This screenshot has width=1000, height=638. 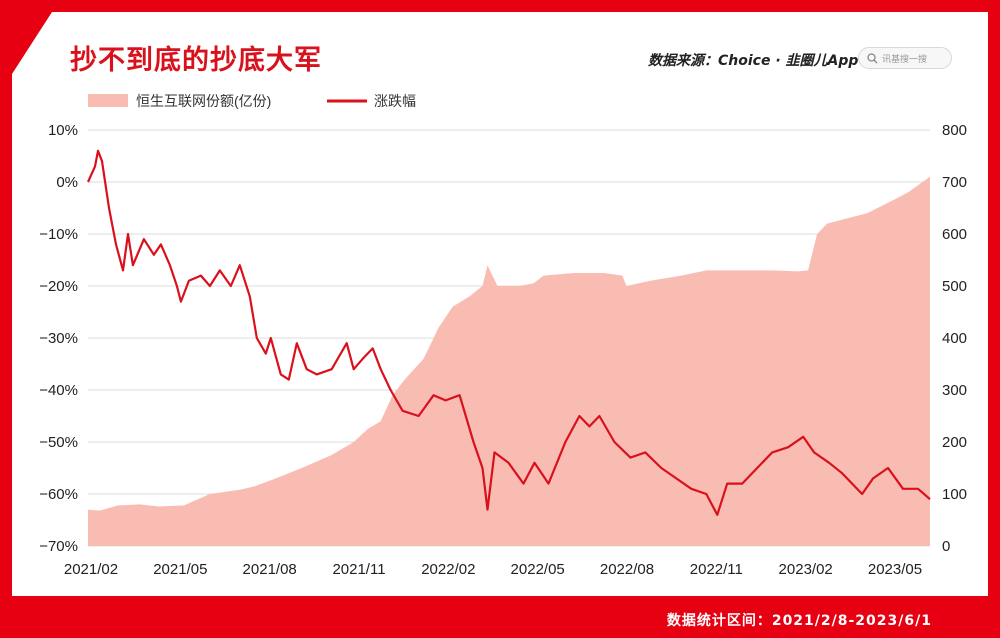 I want to click on data-source: 数据来源：Choice · 韭圈儿App, so click(x=753, y=61).